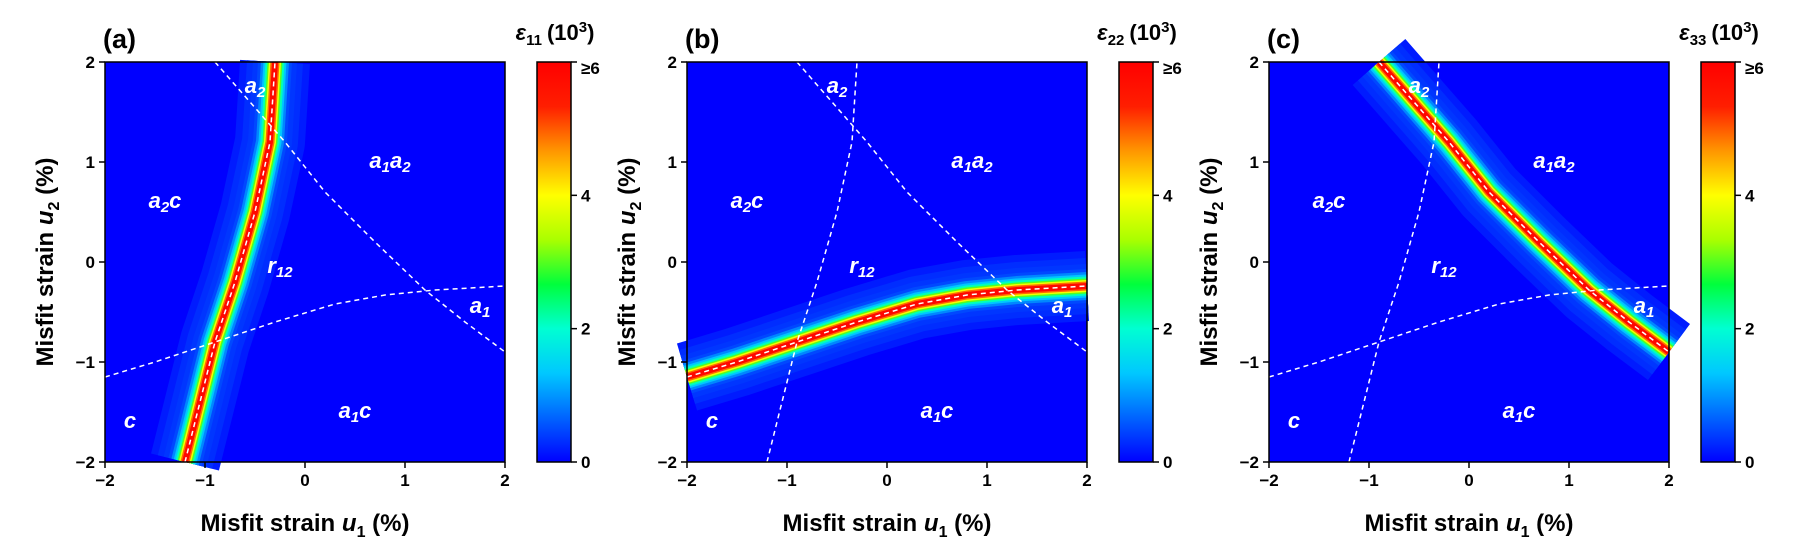 The width and height of the screenshot is (1798, 552). What do you see at coordinates (1116, 40) in the screenshot?
I see `colorbar-title-sub: 22` at bounding box center [1116, 40].